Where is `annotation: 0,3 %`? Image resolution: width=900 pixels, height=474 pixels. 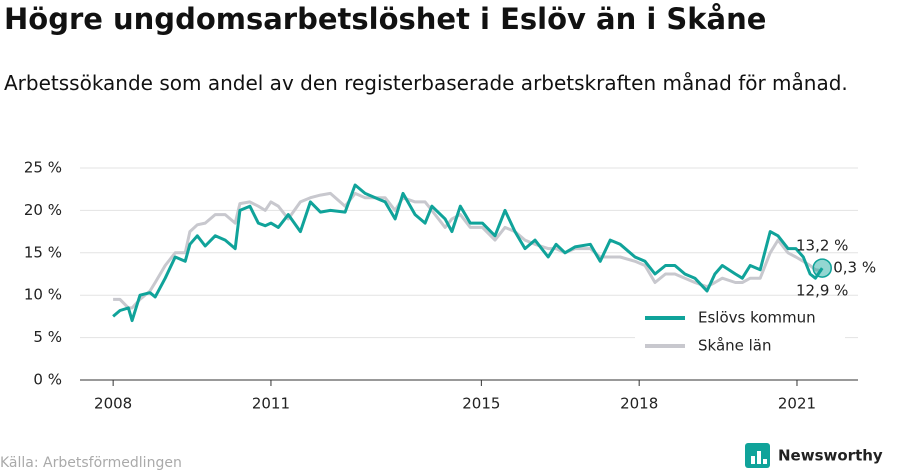
annotation: 0,3 % is located at coordinates (854, 268).